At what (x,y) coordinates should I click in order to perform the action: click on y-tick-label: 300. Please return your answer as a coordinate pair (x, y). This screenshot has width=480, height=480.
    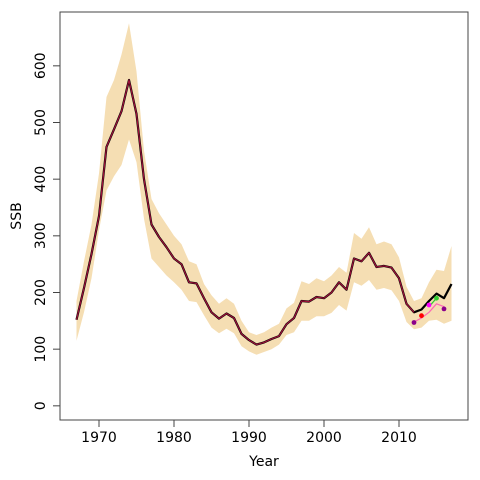
    Looking at the image, I should click on (41, 235).